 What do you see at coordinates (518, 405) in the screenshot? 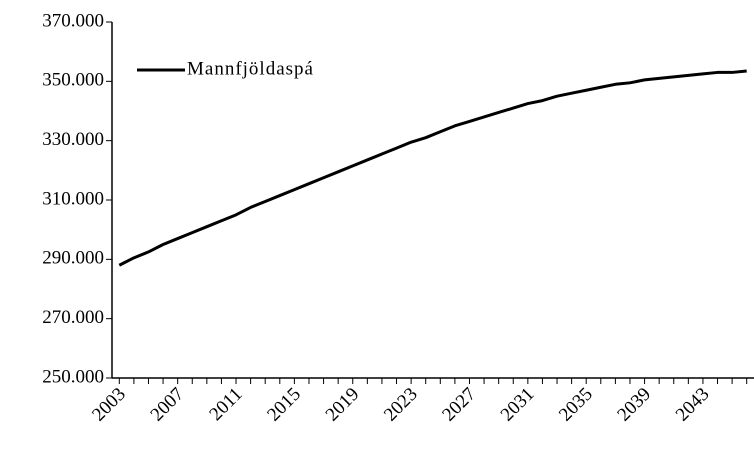
I see `x-tick-label: 2031` at bounding box center [518, 405].